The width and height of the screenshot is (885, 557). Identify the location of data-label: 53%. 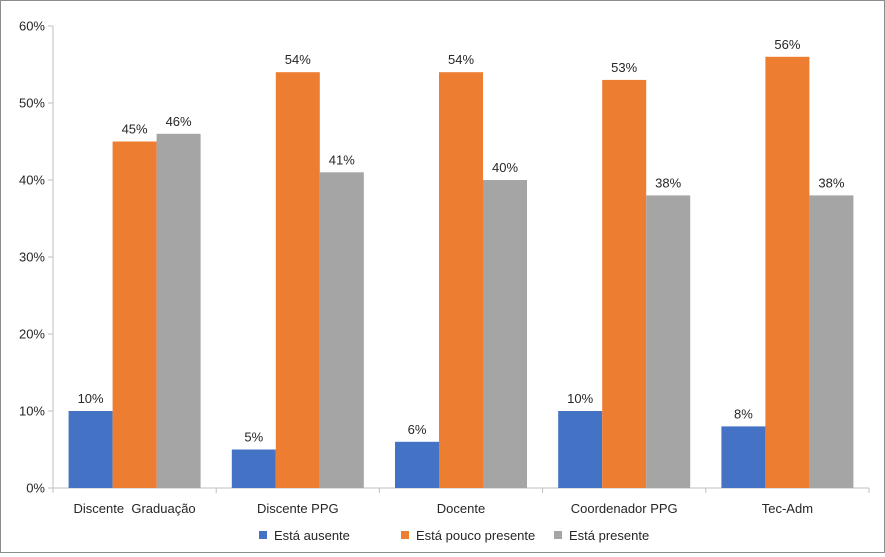
(624, 67).